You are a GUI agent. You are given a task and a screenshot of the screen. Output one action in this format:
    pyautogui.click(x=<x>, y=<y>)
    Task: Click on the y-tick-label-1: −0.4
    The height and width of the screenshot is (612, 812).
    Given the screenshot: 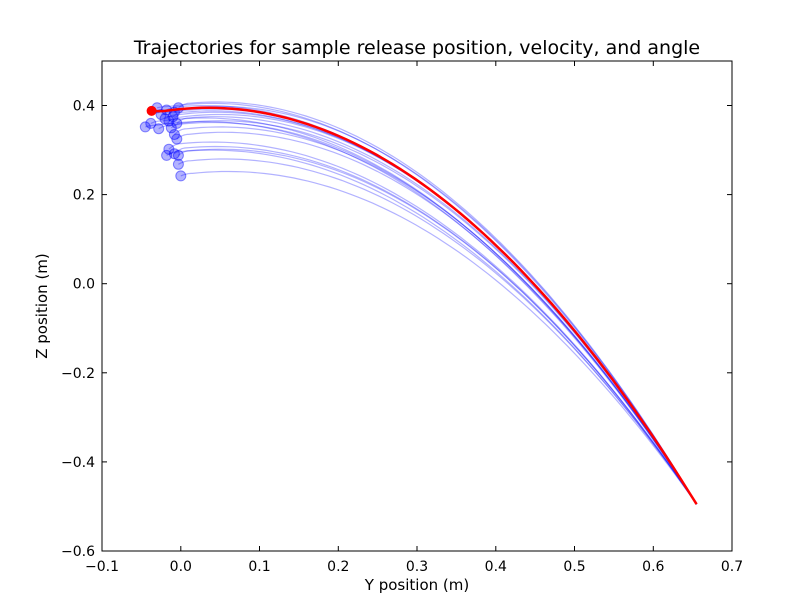 What is the action you would take?
    pyautogui.click(x=78, y=463)
    